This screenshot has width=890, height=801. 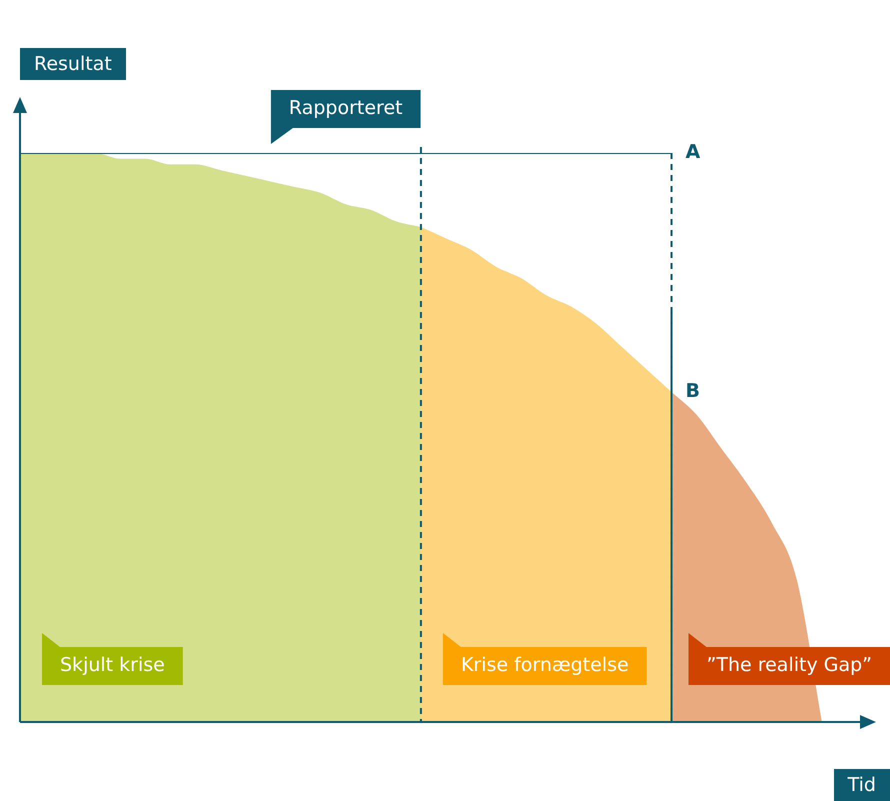 I want to click on y-axis-title: Resultat, so click(x=73, y=64).